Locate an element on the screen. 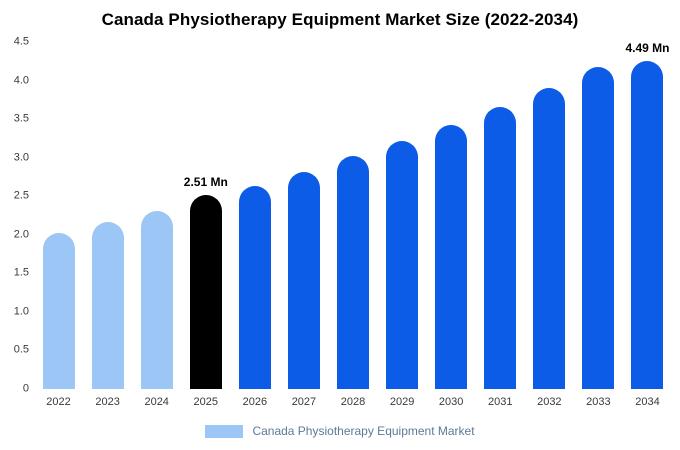 The height and width of the screenshot is (450, 680). x-tick-label: 2024 is located at coordinates (156, 402).